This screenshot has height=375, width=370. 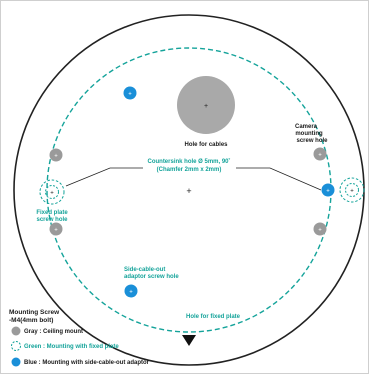 I want to click on hole-for-fixed-plate-label: Hole for fixed plate, so click(x=213, y=317).